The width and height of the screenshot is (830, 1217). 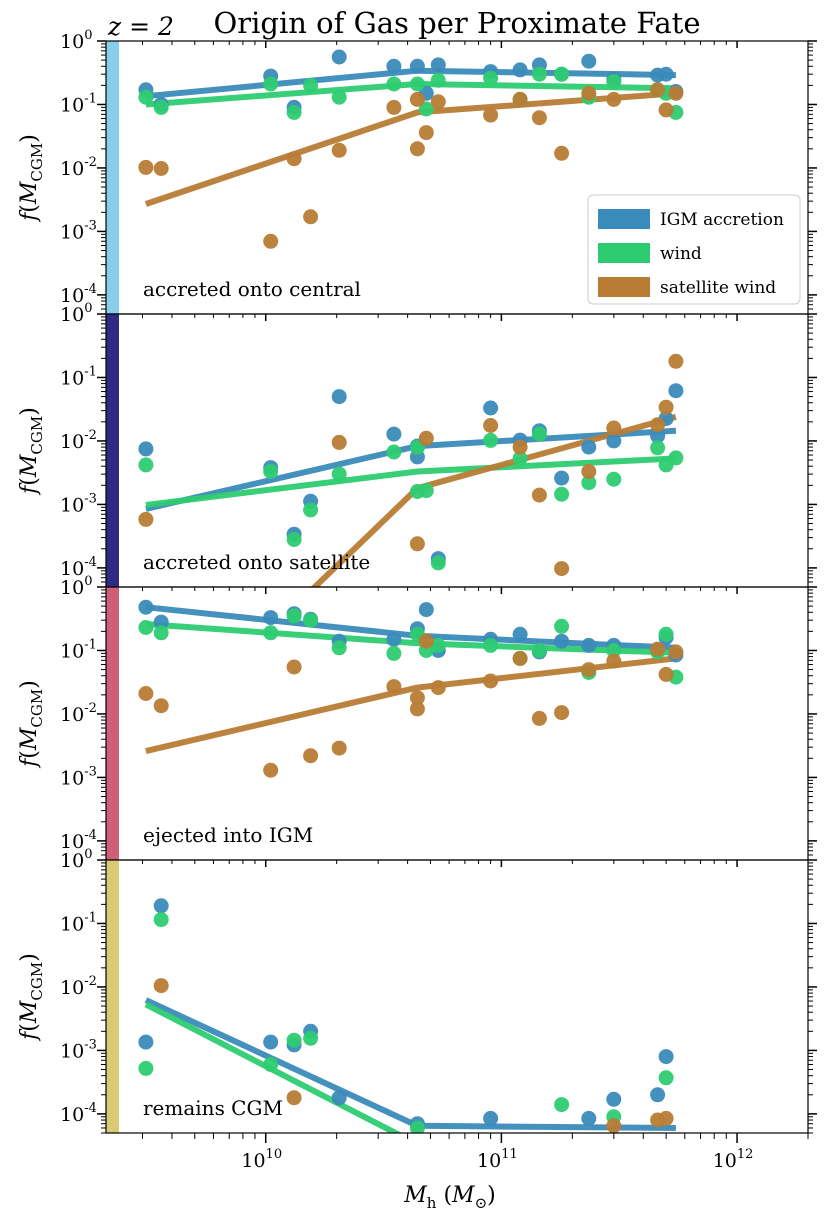 What do you see at coordinates (140, 26) in the screenshot?
I see `redshift-label: z = 2` at bounding box center [140, 26].